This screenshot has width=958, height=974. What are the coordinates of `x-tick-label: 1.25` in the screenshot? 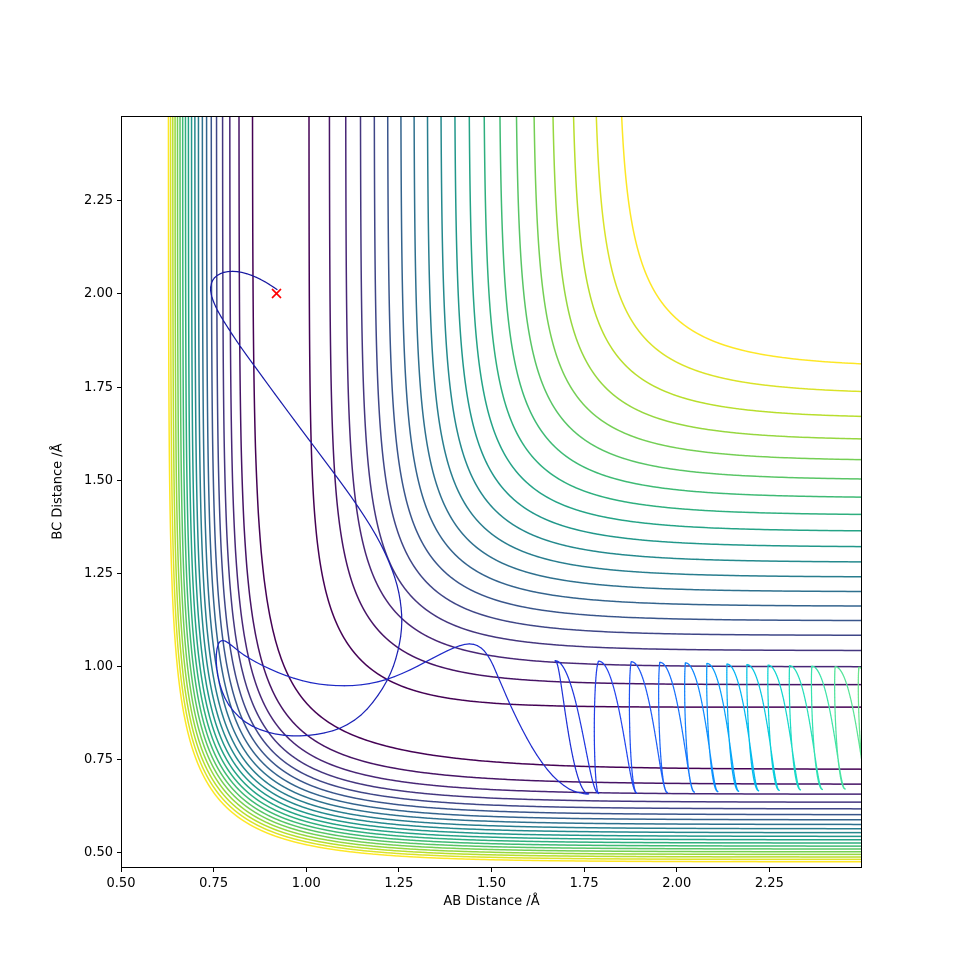 It's located at (399, 883).